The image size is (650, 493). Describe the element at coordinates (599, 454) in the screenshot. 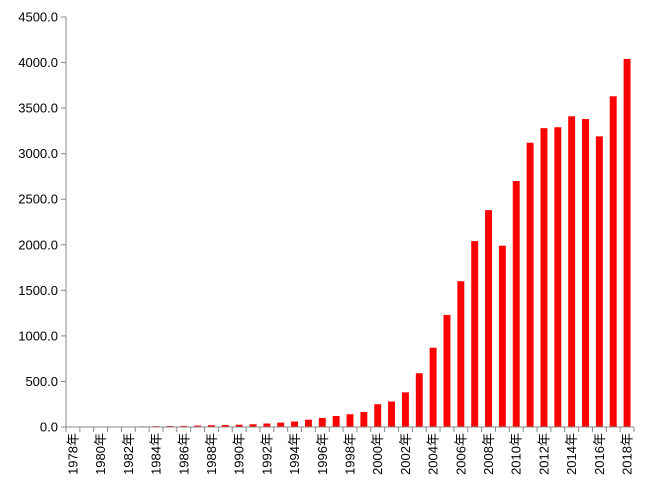

I see `x-tick-label: 2016年` at that location.